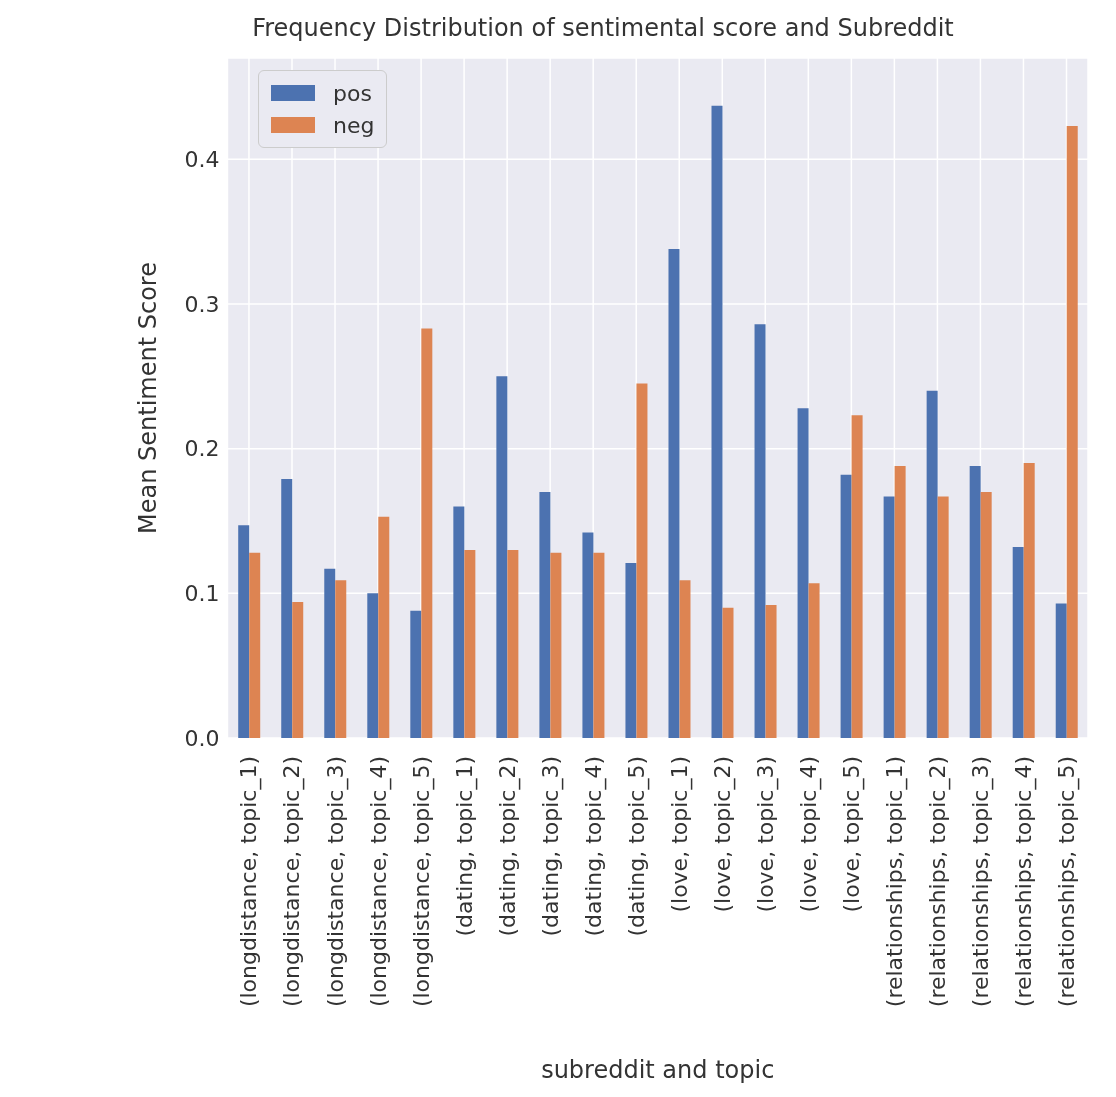  Describe the element at coordinates (658, 1070) in the screenshot. I see `x-axis-title: subreddit and topic` at that location.